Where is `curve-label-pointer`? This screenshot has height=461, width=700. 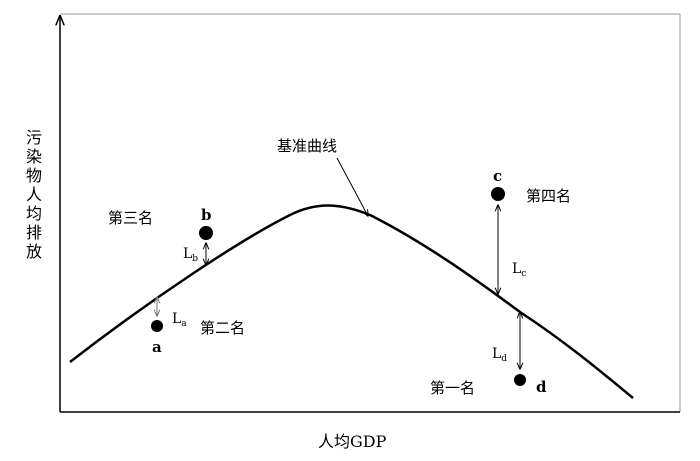
curve-label-pointer is located at coordinates (352, 186).